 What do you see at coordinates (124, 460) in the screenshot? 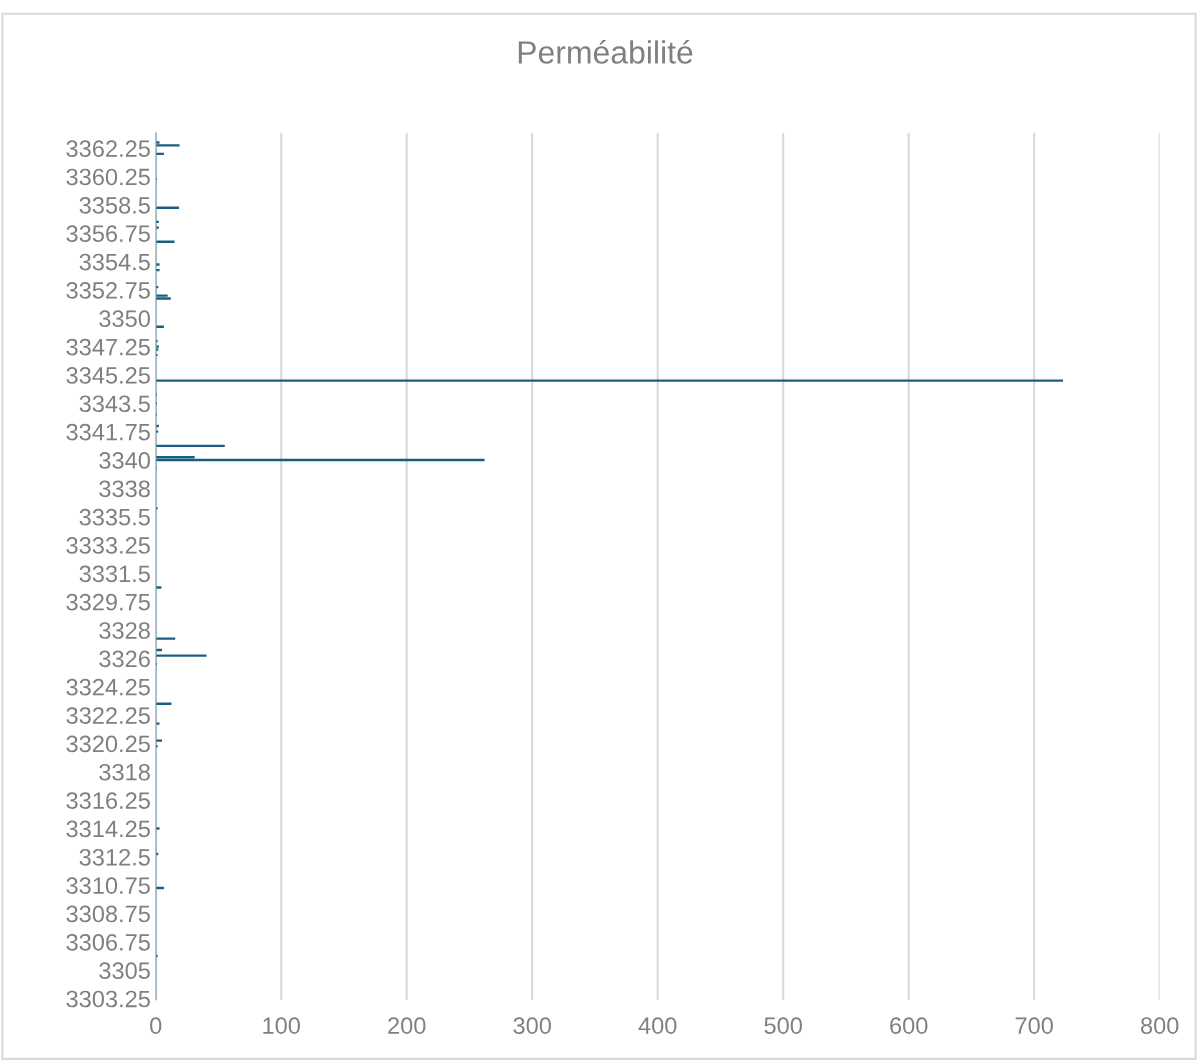
I see `y-tick-label: 3340` at bounding box center [124, 460].